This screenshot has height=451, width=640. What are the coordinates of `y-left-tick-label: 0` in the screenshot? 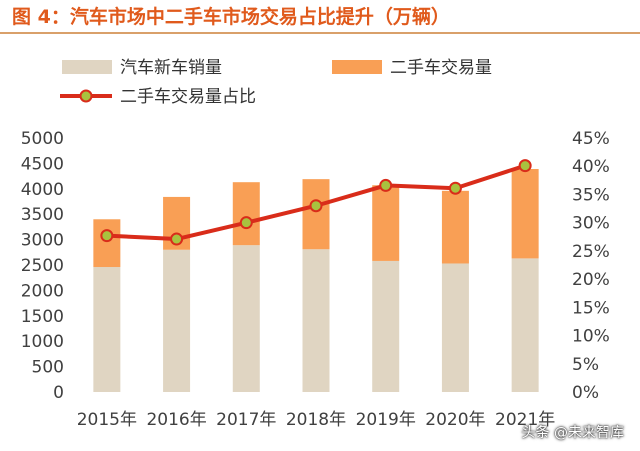 It's located at (58, 393).